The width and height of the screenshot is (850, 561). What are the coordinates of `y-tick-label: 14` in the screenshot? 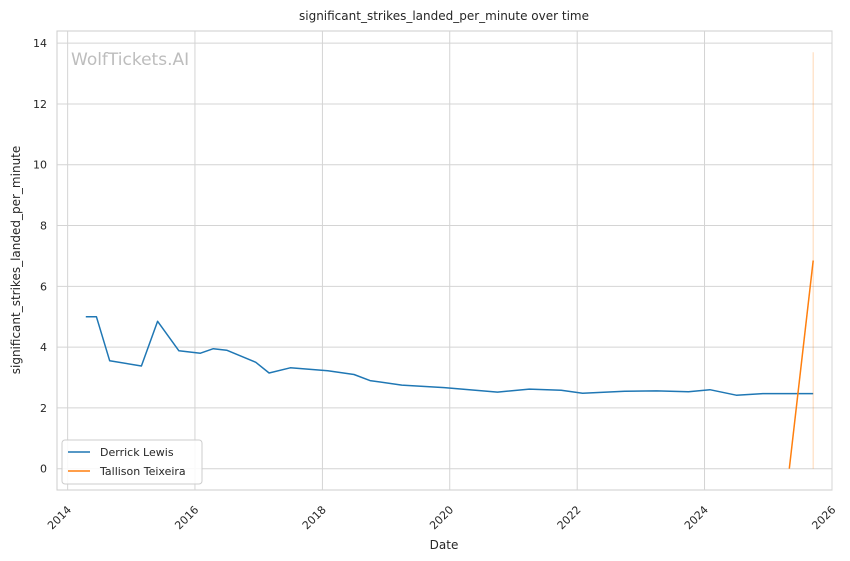 It's located at (40, 43).